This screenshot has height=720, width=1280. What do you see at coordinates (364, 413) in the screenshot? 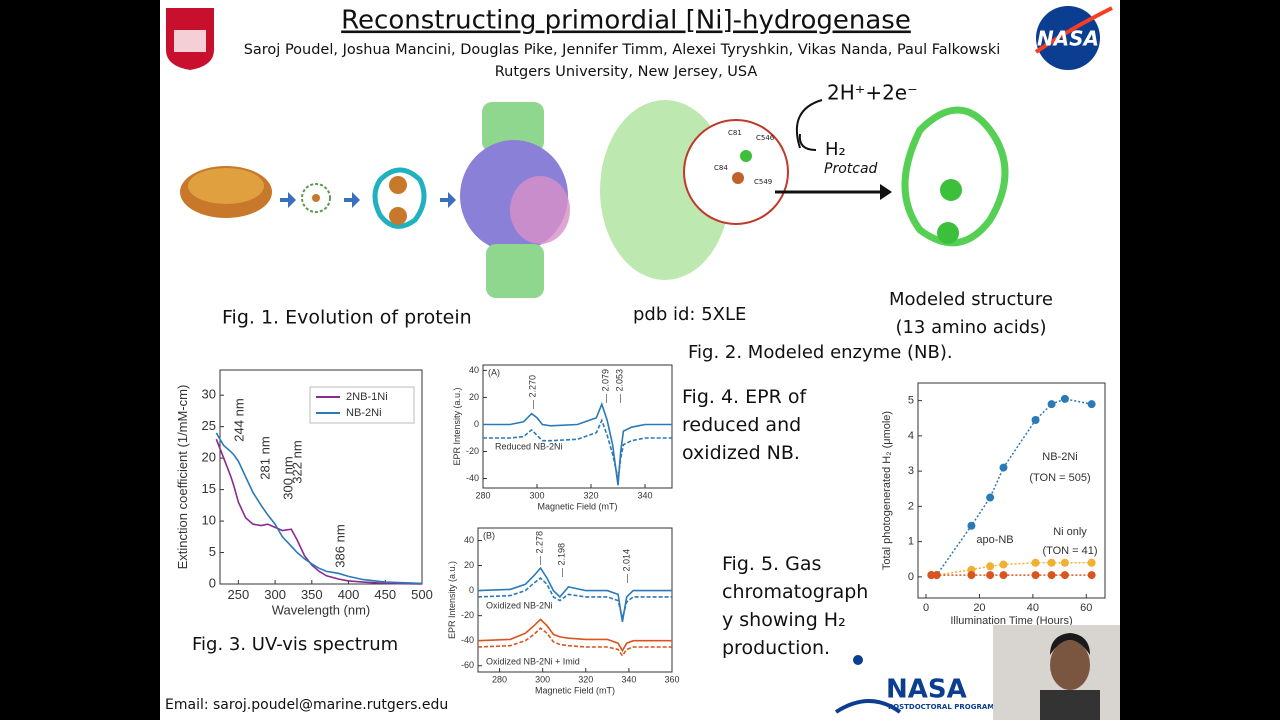
I see `legend-label: NB-2Ni` at bounding box center [364, 413].